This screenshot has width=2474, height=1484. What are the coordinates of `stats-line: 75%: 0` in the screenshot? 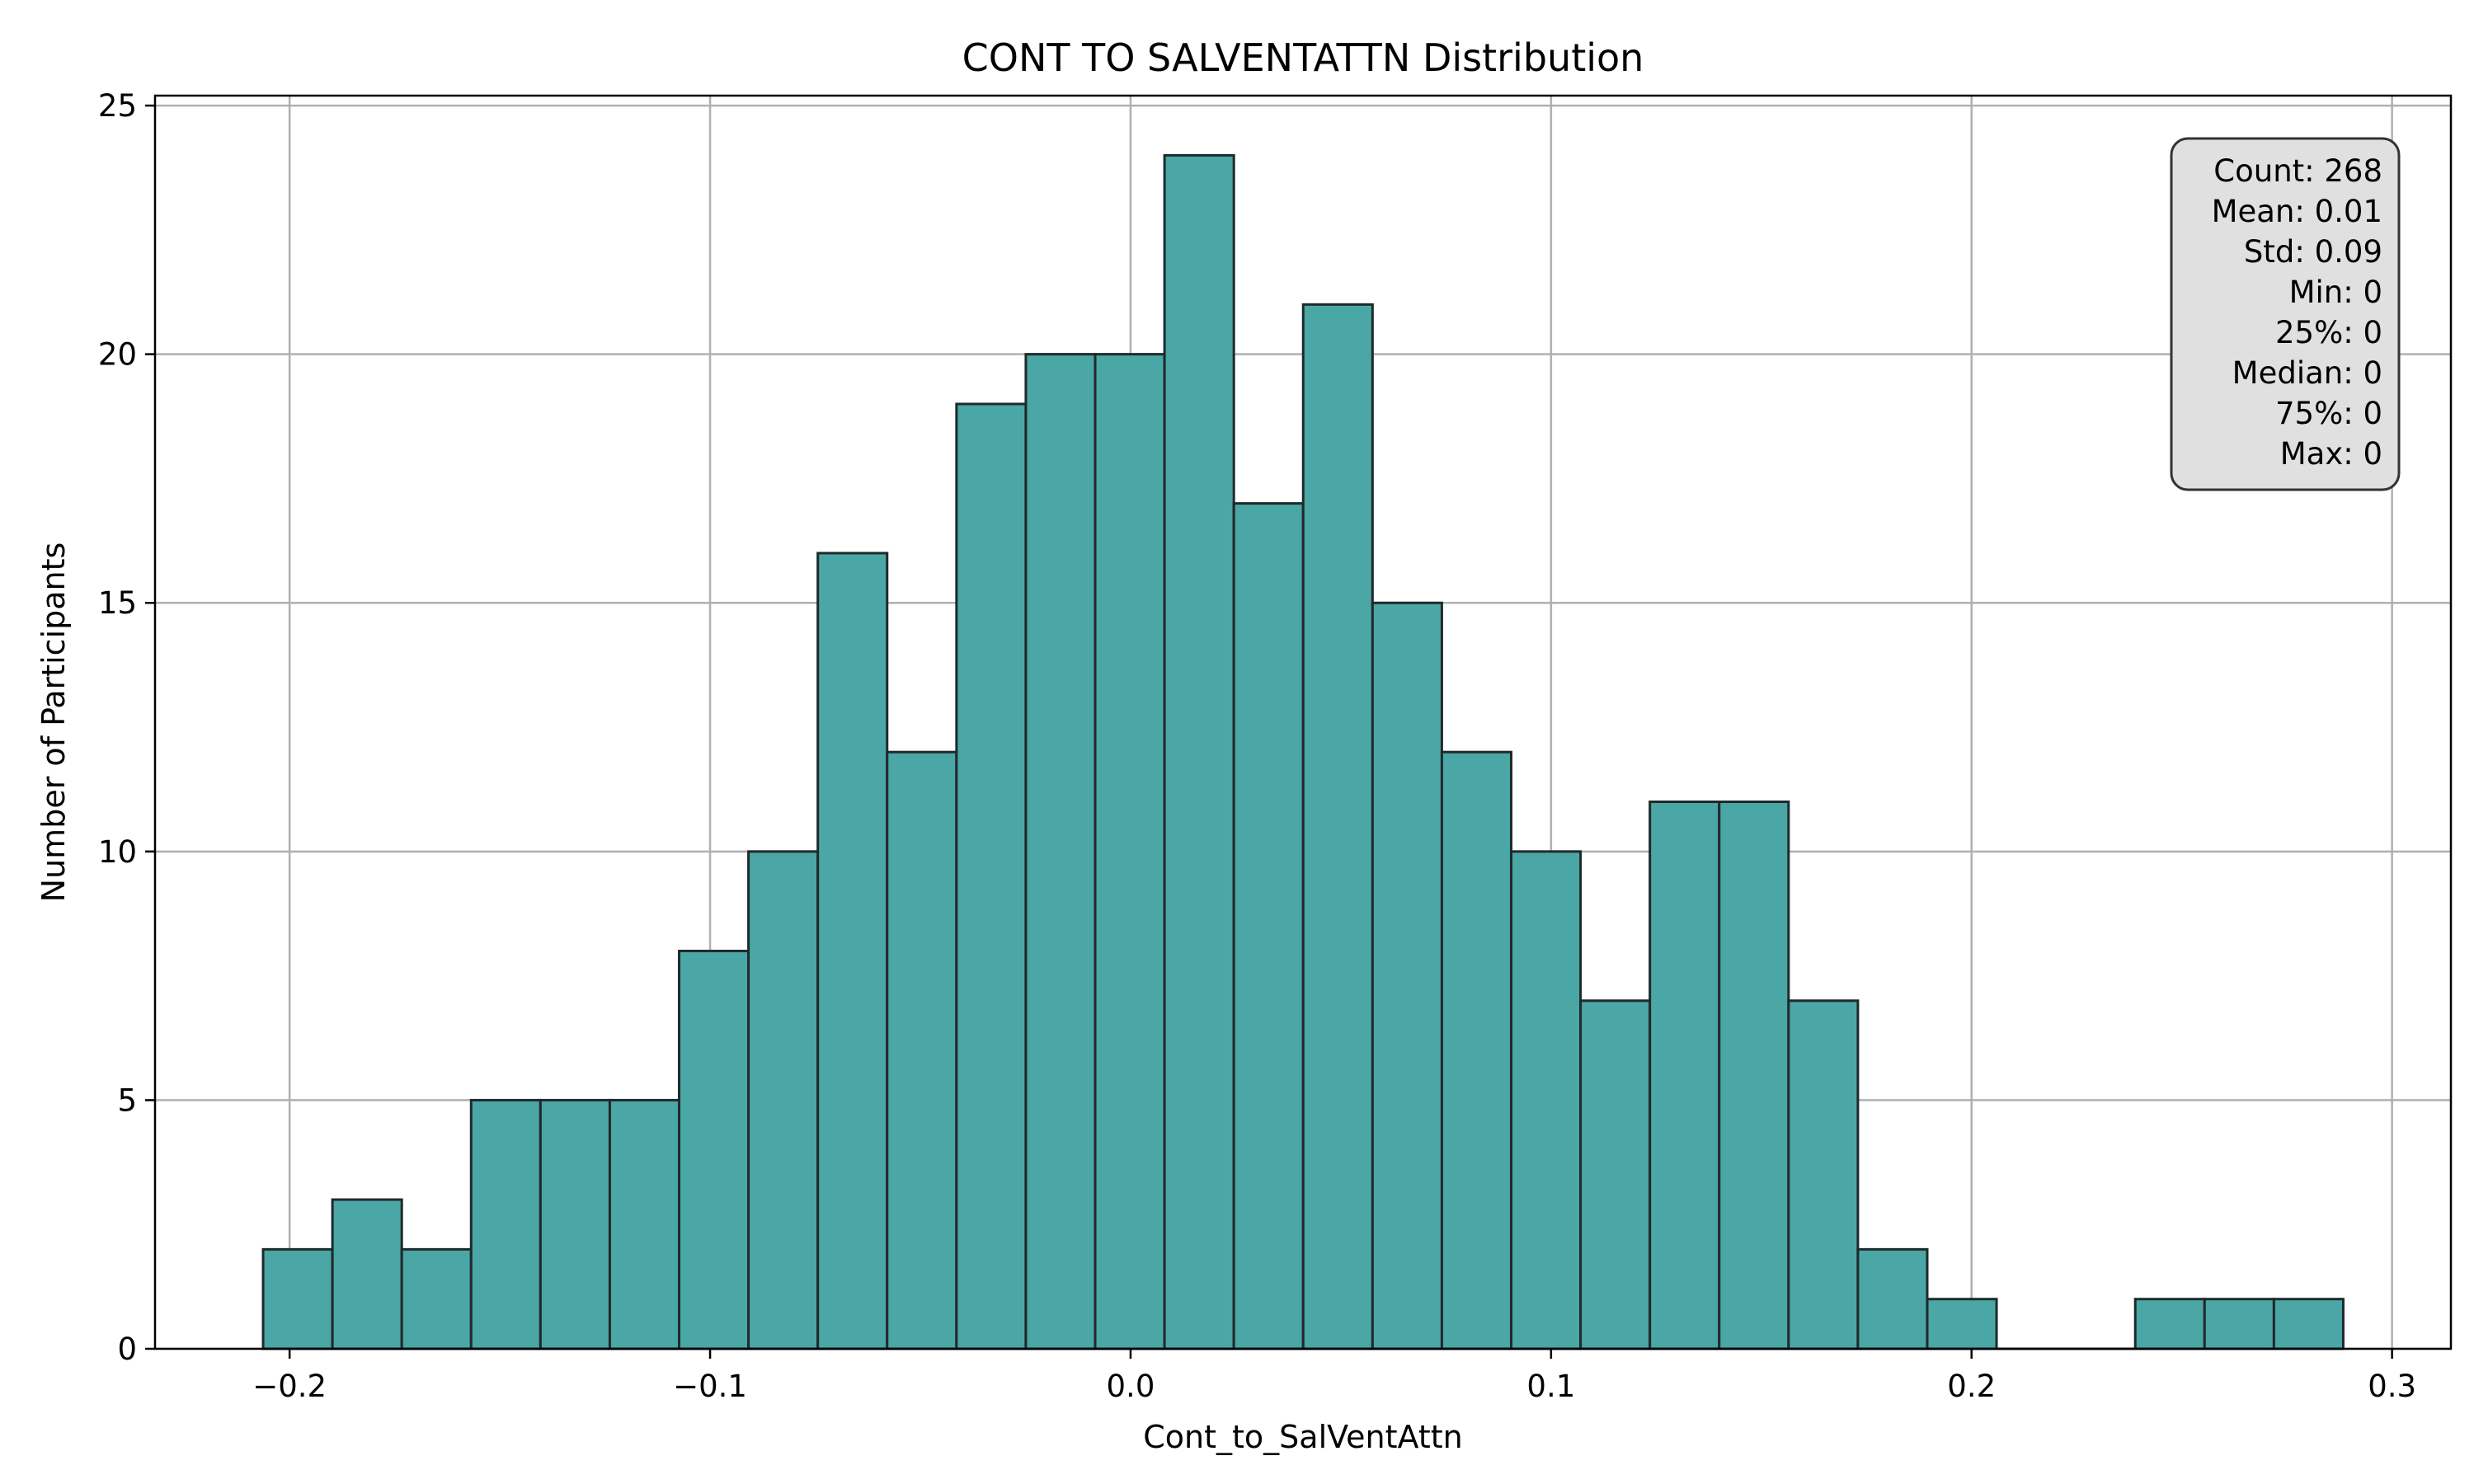 It's located at (2328, 413).